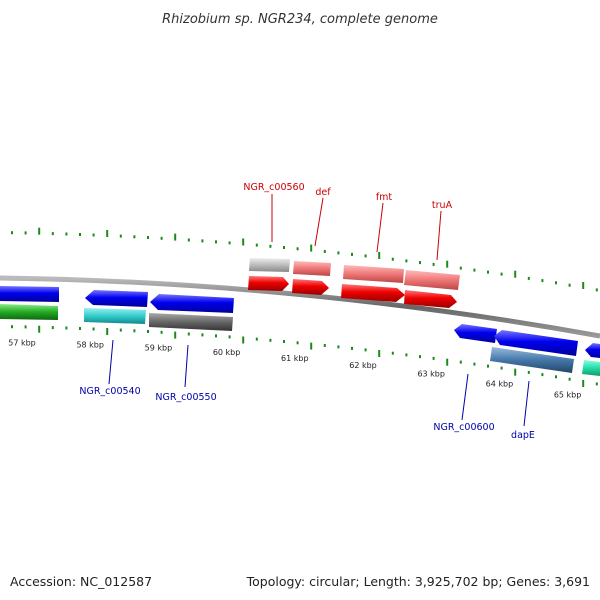 The image size is (600, 600). Describe the element at coordinates (185, 397) in the screenshot. I see `gene-label-ngr-c00550: NGR_c00550` at that location.